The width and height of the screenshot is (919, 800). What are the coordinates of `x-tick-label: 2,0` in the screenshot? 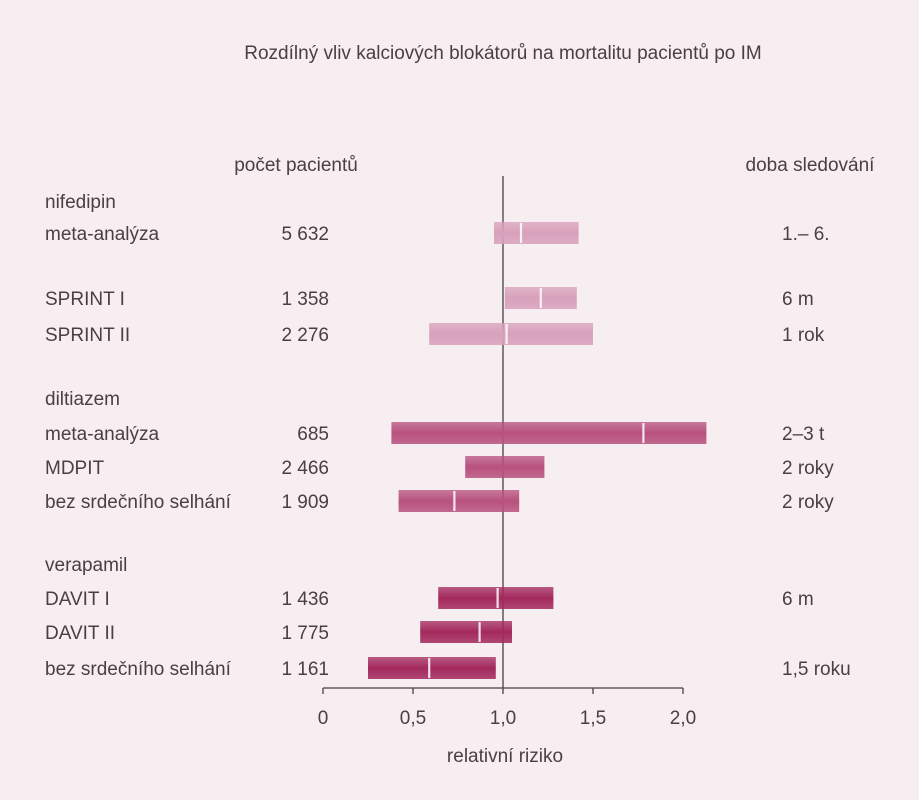 It's located at (683, 718).